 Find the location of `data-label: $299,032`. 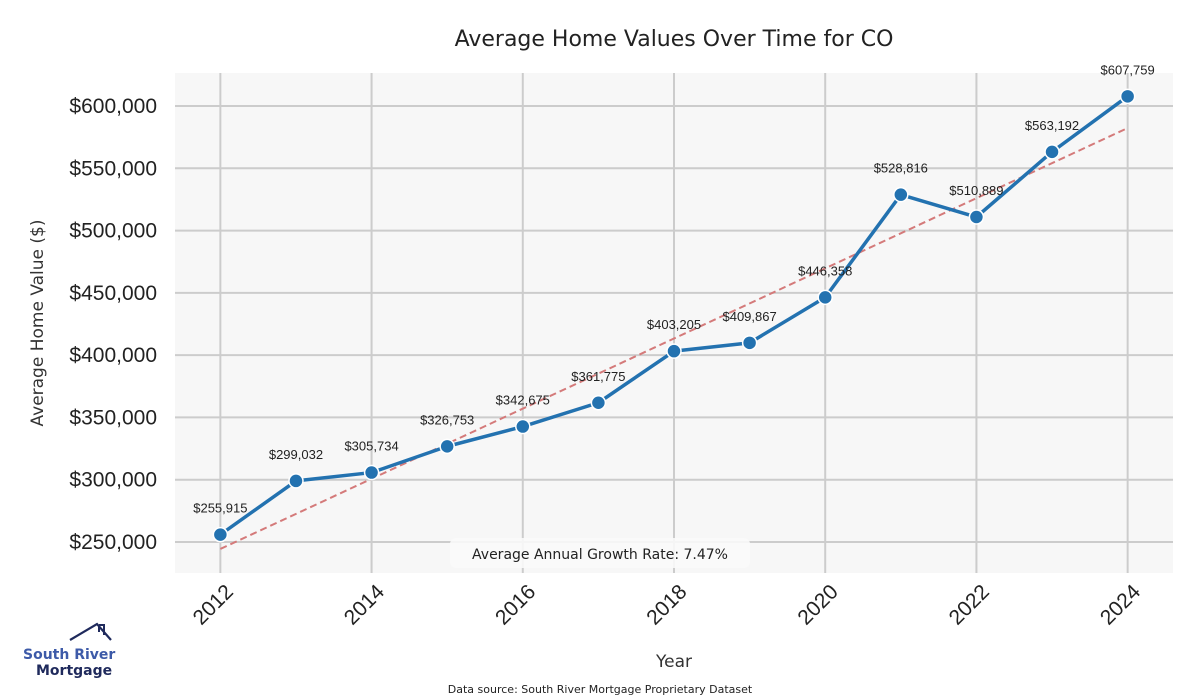

data-label: $299,032 is located at coordinates (296, 454).